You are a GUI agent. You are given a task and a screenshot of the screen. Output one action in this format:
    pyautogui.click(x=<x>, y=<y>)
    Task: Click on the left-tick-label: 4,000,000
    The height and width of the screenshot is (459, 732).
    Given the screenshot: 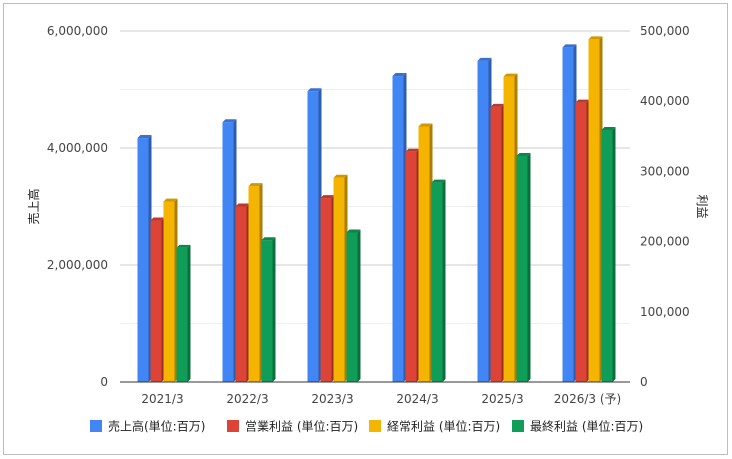 What is the action you would take?
    pyautogui.click(x=77, y=148)
    